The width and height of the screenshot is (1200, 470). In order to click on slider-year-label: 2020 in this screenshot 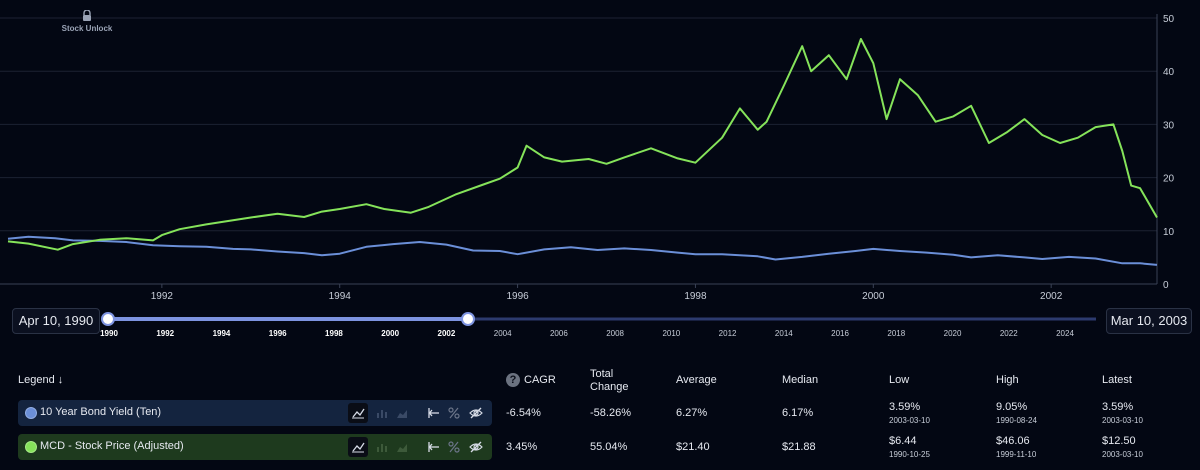, I will do `click(952, 333)`.